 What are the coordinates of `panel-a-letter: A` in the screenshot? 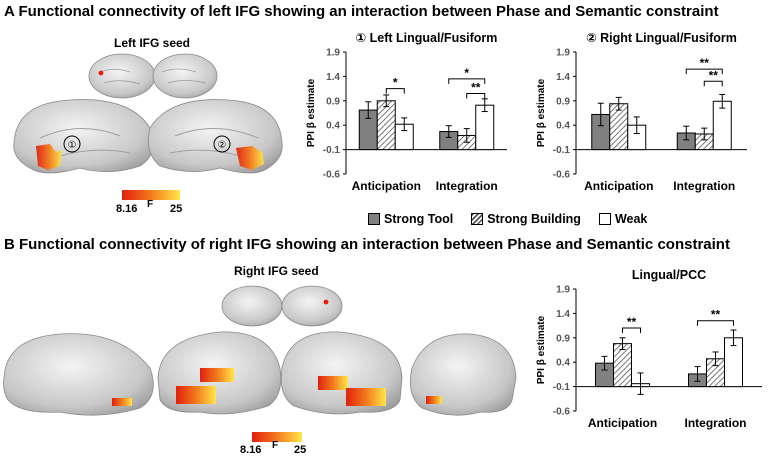 It's located at (9, 11).